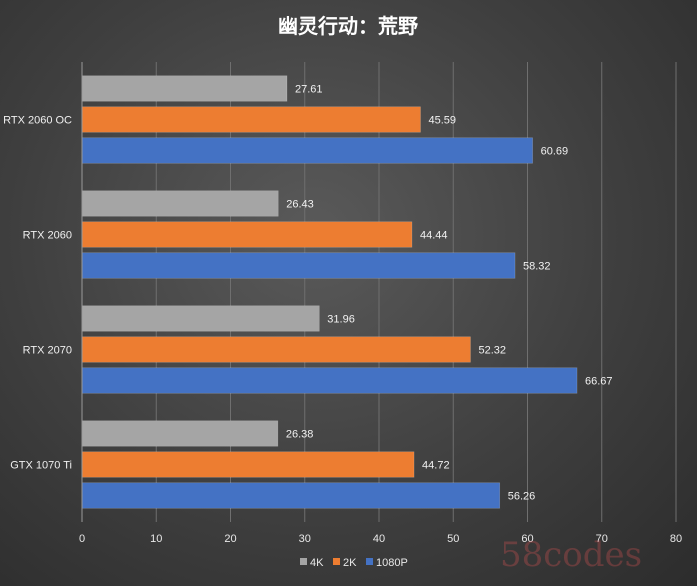  What do you see at coordinates (82, 539) in the screenshot?
I see `x-tick-label: 0` at bounding box center [82, 539].